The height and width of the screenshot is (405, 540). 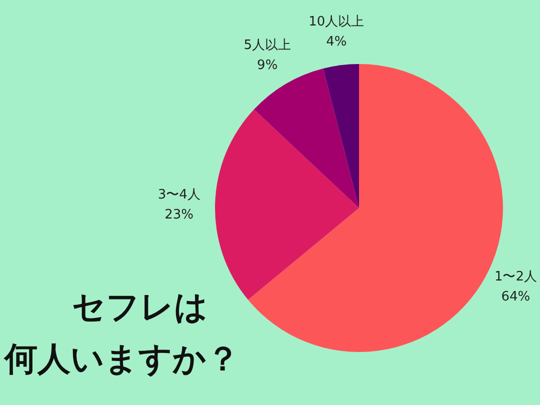 I want to click on data-label: 4%, so click(x=336, y=42).